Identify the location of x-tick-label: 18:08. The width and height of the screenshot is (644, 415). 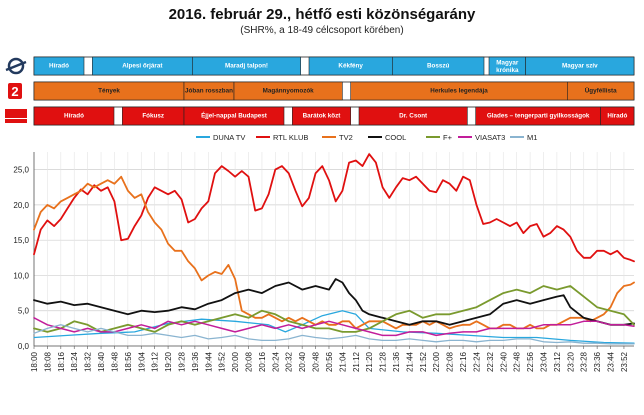
(47, 361).